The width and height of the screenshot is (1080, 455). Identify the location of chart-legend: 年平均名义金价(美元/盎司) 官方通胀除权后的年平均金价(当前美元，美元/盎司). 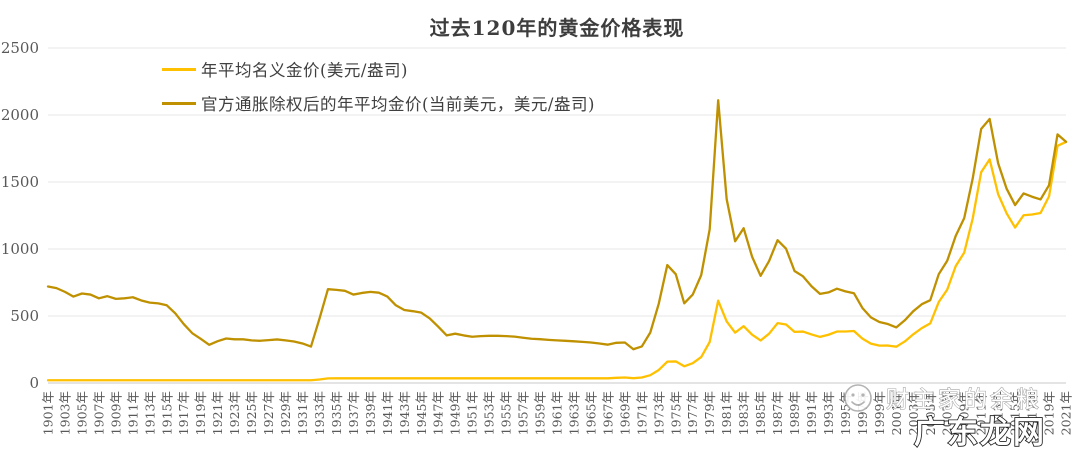
(378, 92).